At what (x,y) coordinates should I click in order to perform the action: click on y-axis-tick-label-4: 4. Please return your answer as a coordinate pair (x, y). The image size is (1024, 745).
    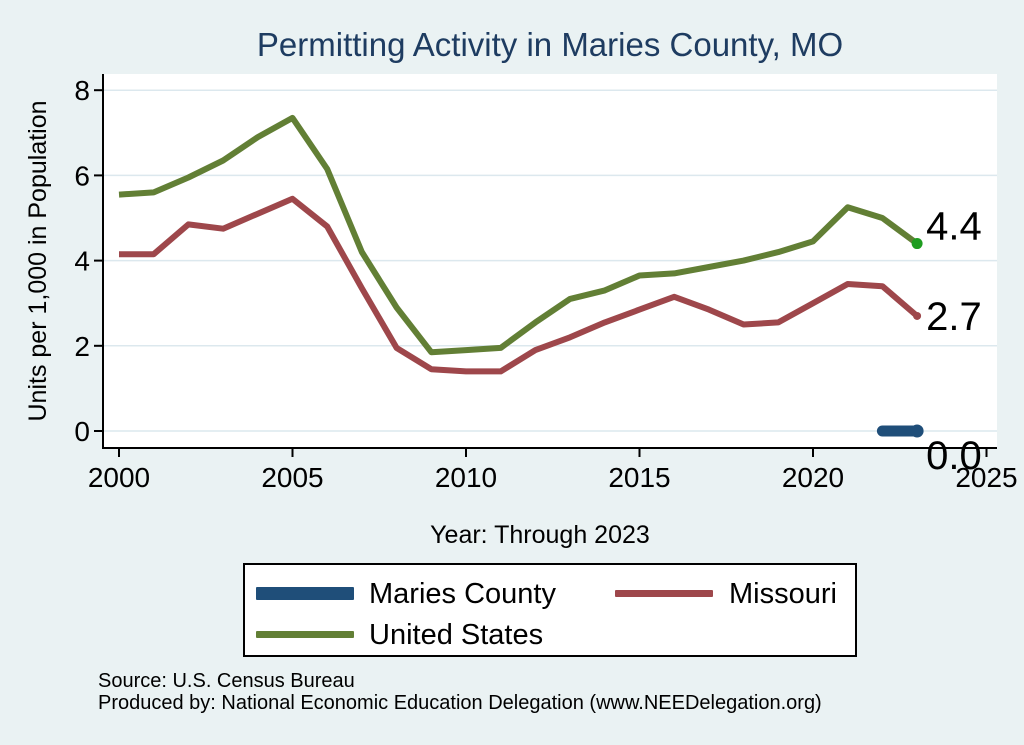
    Looking at the image, I should click on (82, 261).